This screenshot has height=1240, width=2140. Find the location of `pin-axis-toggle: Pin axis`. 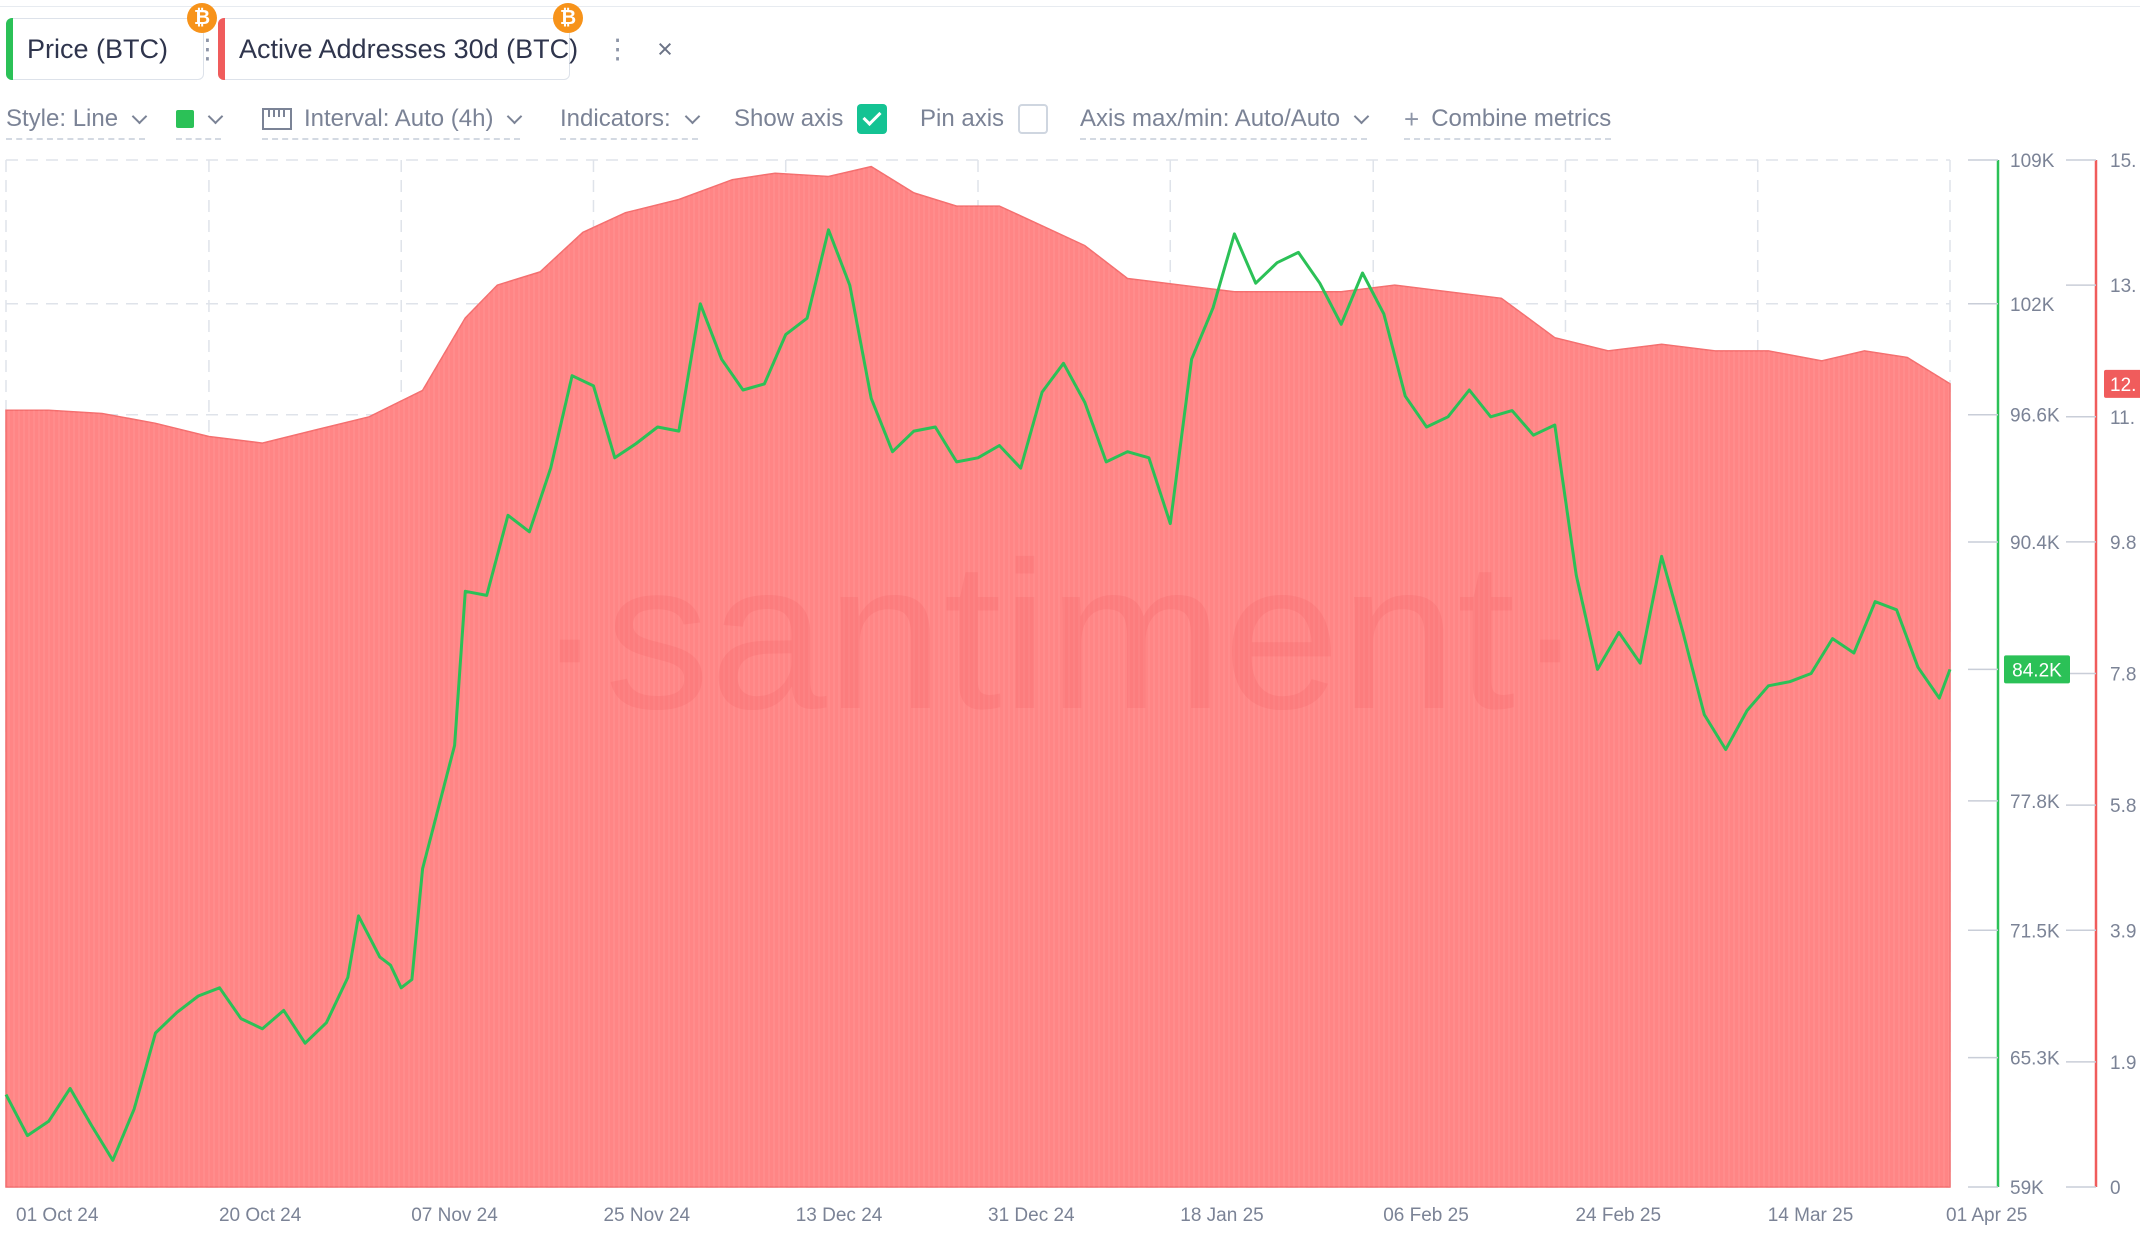

pin-axis-toggle: Pin axis is located at coordinates (984, 120).